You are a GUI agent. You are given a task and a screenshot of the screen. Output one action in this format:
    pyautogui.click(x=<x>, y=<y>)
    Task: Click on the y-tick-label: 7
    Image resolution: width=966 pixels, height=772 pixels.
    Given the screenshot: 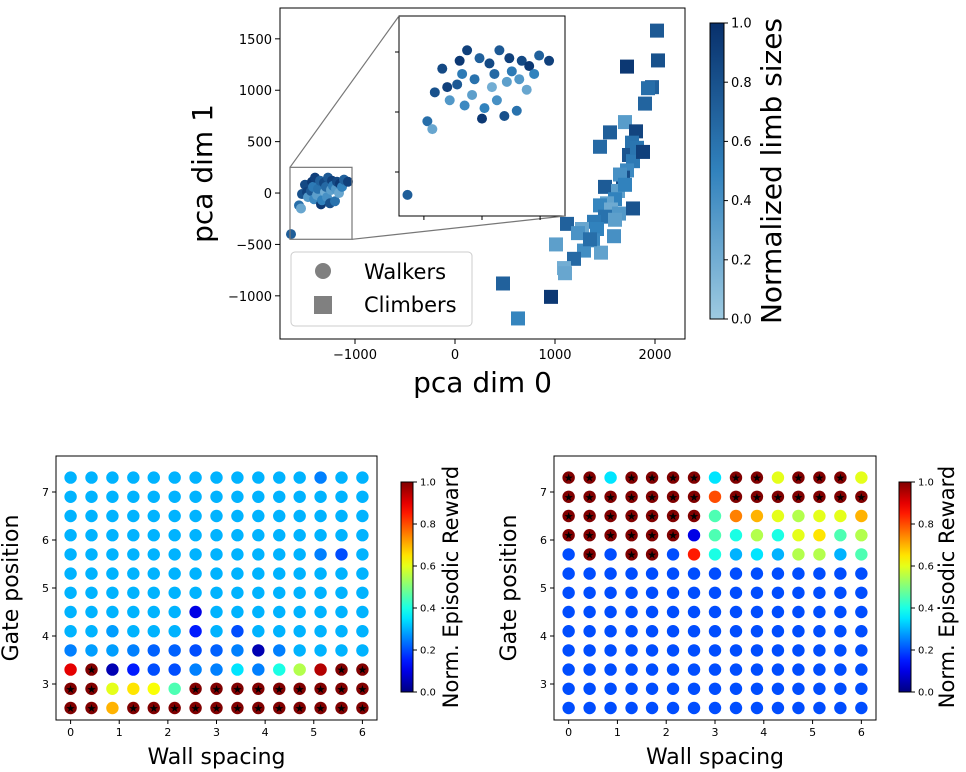 What is the action you would take?
    pyautogui.click(x=543, y=492)
    